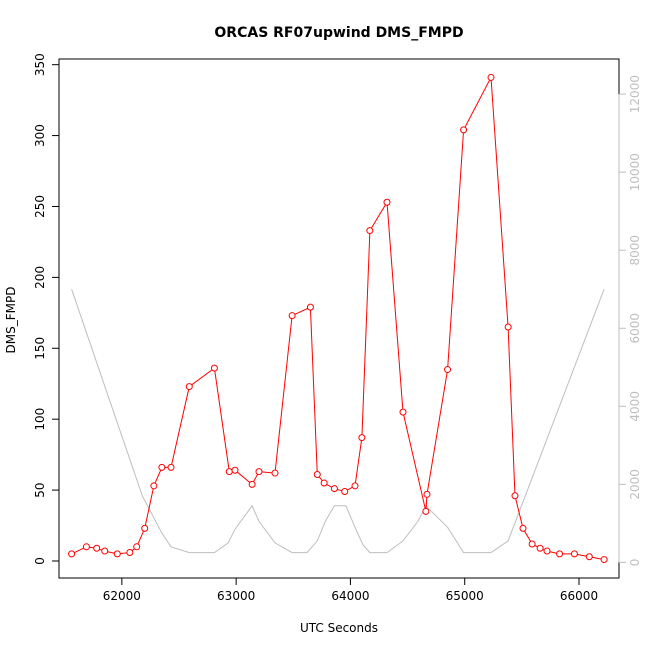  What do you see at coordinates (635, 328) in the screenshot?
I see `y2-tick-label: 6000` at bounding box center [635, 328].